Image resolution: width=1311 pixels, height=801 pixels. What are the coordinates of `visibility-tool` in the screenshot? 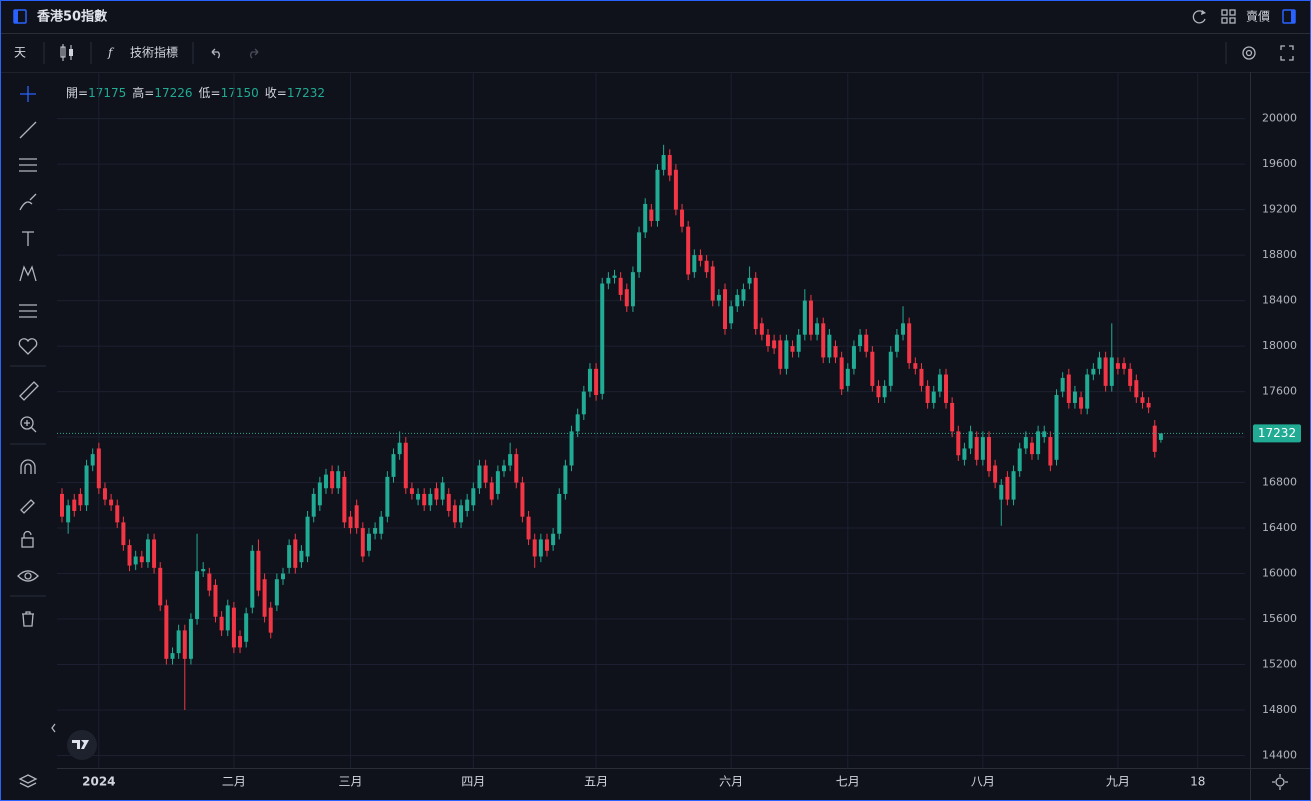 It's located at (28, 576).